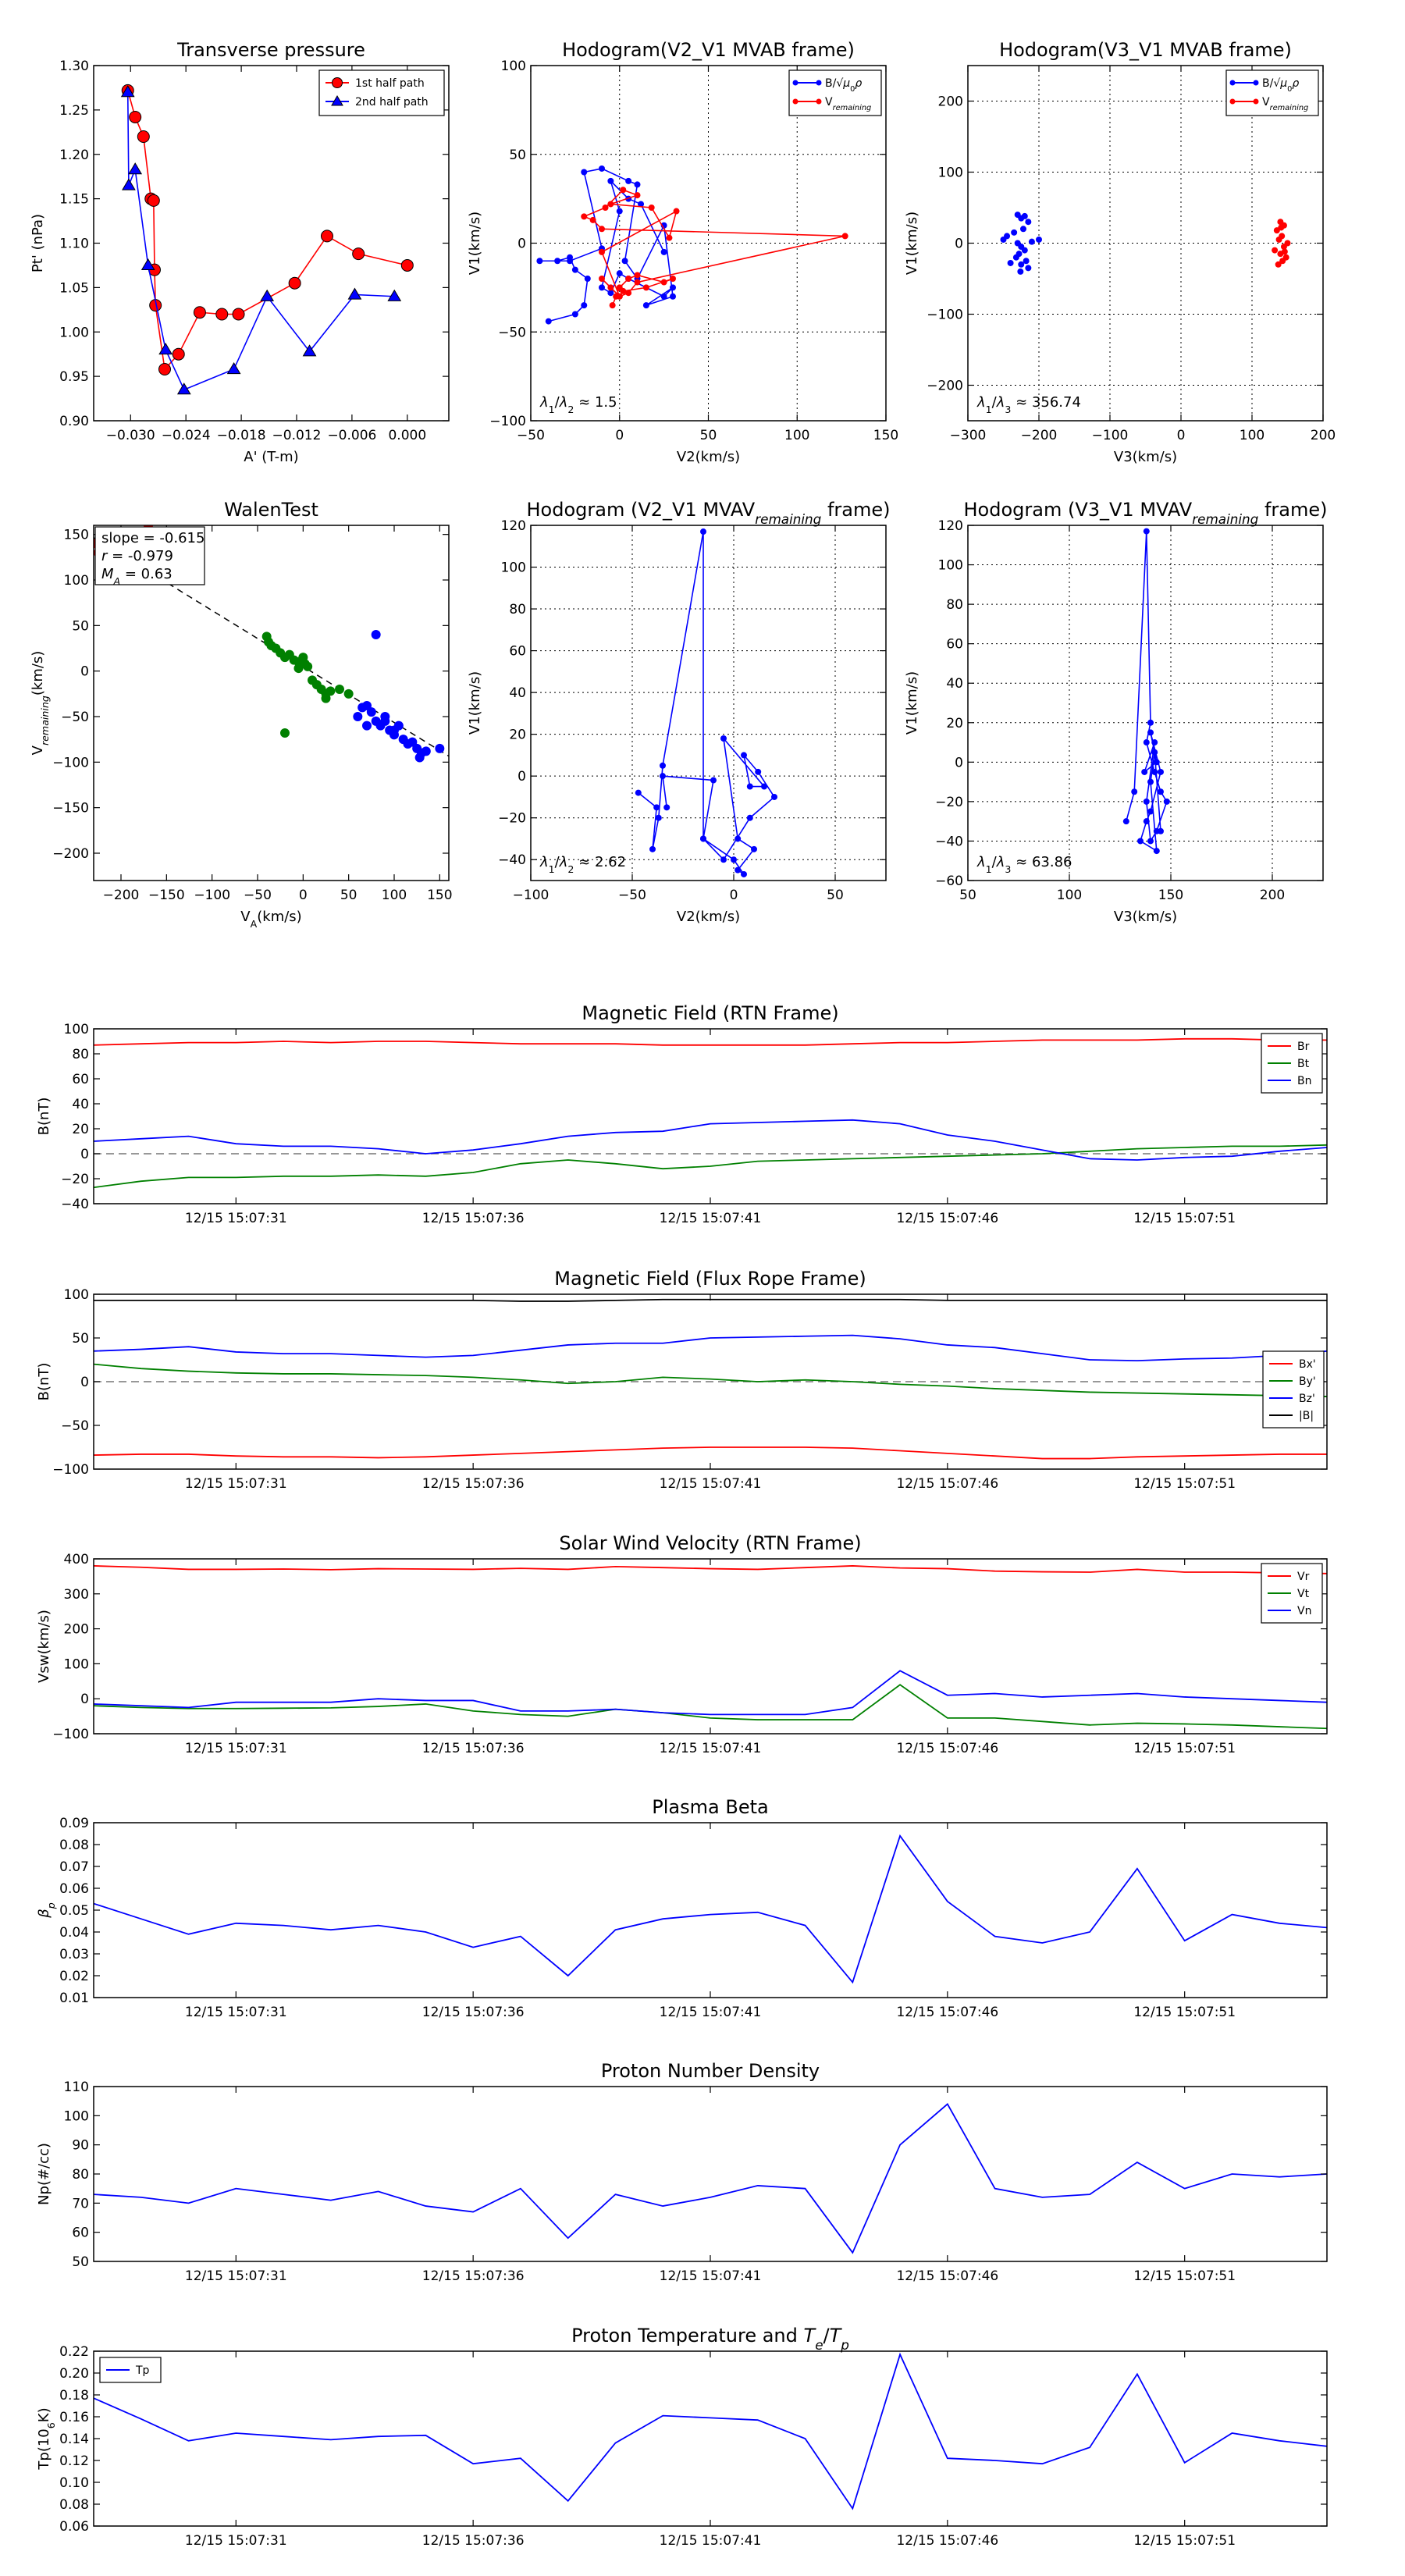 The width and height of the screenshot is (1405, 2576). What do you see at coordinates (74, 1911) in the screenshot?
I see `y-tick-label: 0.05` at bounding box center [74, 1911].